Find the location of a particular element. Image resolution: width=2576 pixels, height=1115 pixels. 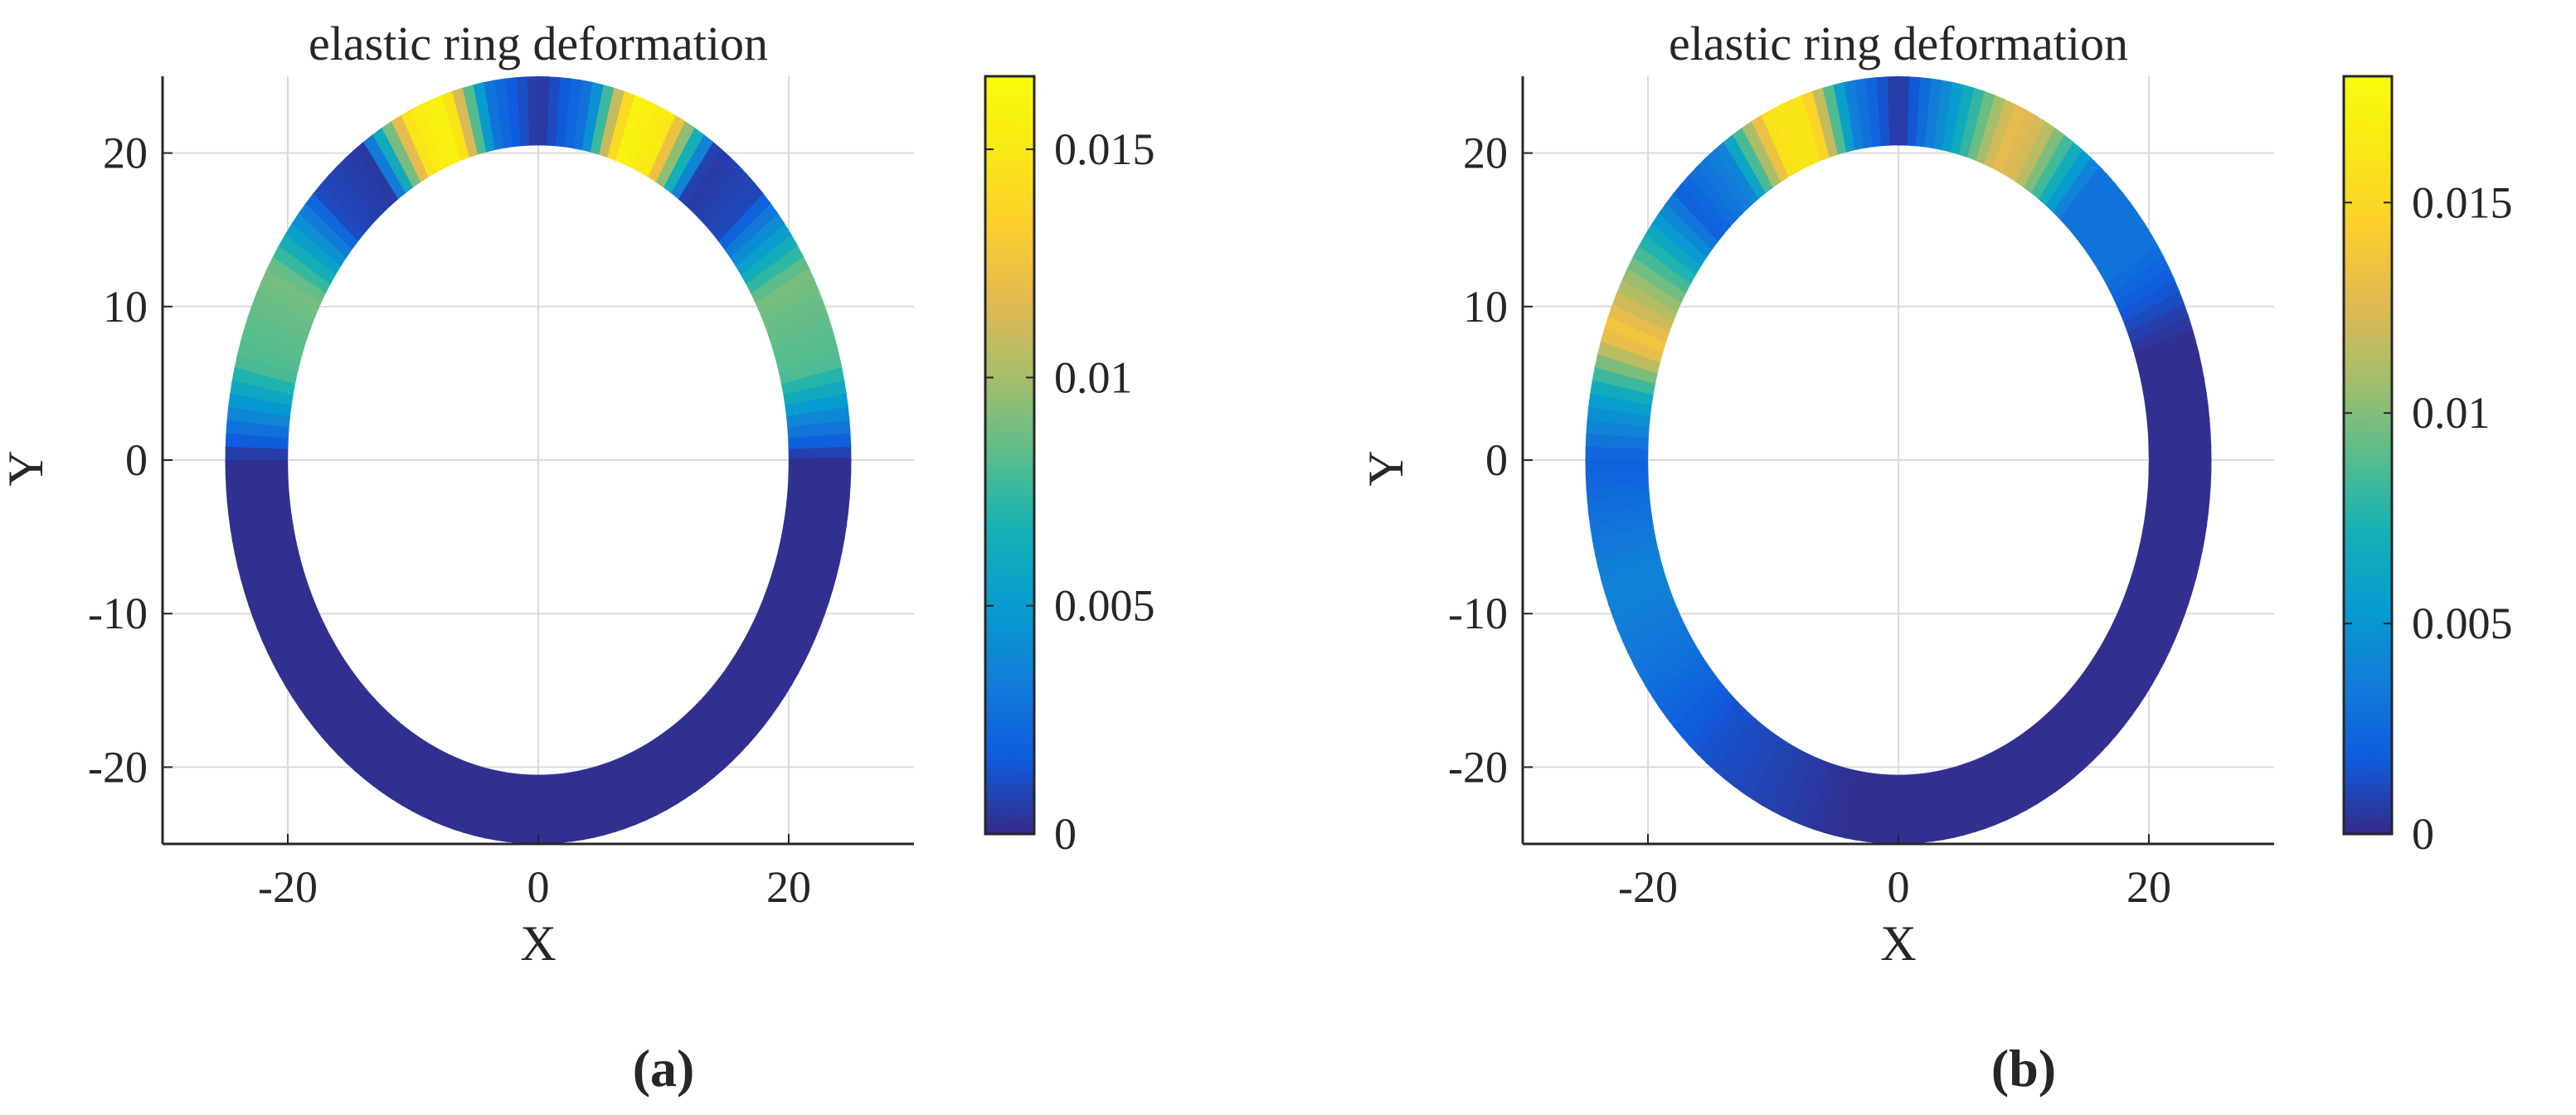

y-tick-label: 0 is located at coordinates (1497, 460).